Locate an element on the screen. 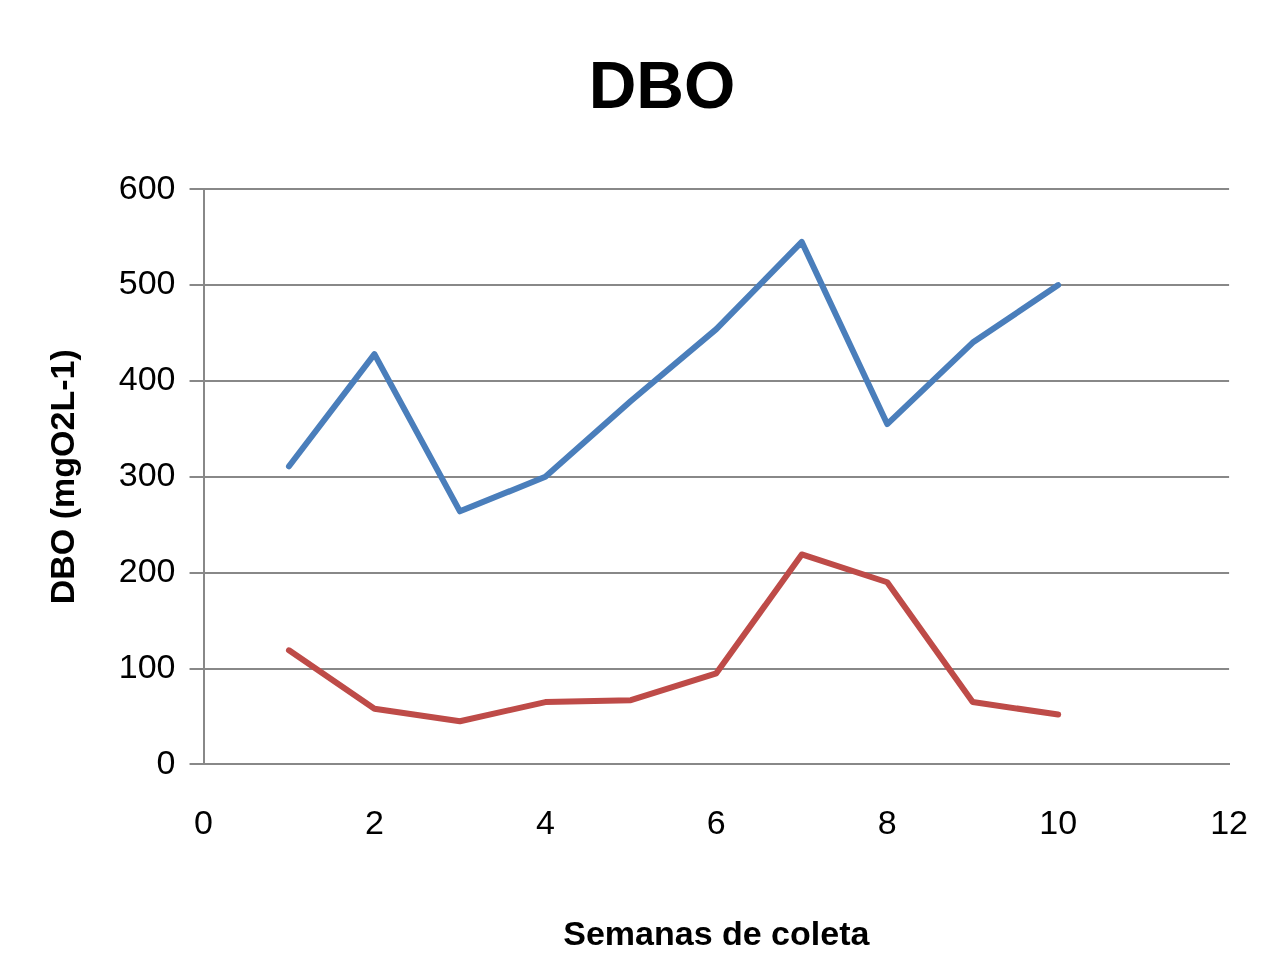 This screenshot has height=960, width=1288. x-tick-label: 2 is located at coordinates (374, 822).